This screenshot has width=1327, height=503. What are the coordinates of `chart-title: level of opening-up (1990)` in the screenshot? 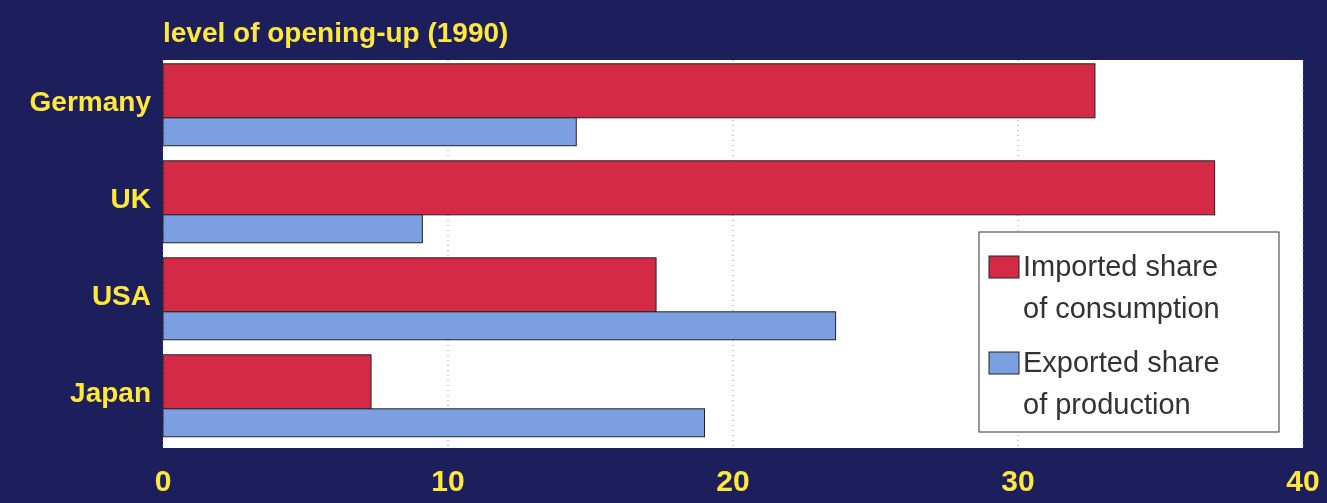 It's located at (336, 32).